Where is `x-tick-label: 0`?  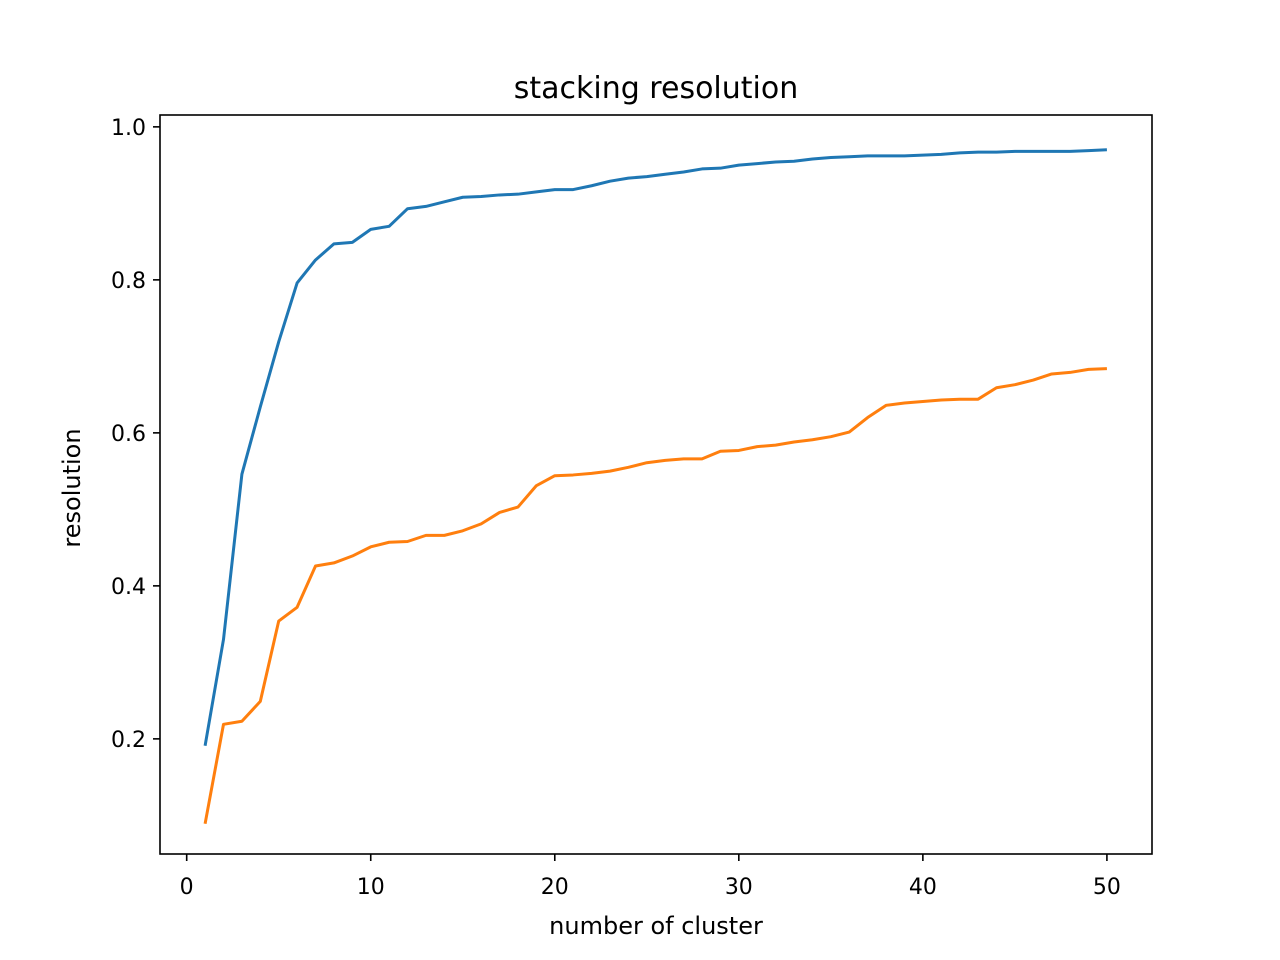 x-tick-label: 0 is located at coordinates (187, 887).